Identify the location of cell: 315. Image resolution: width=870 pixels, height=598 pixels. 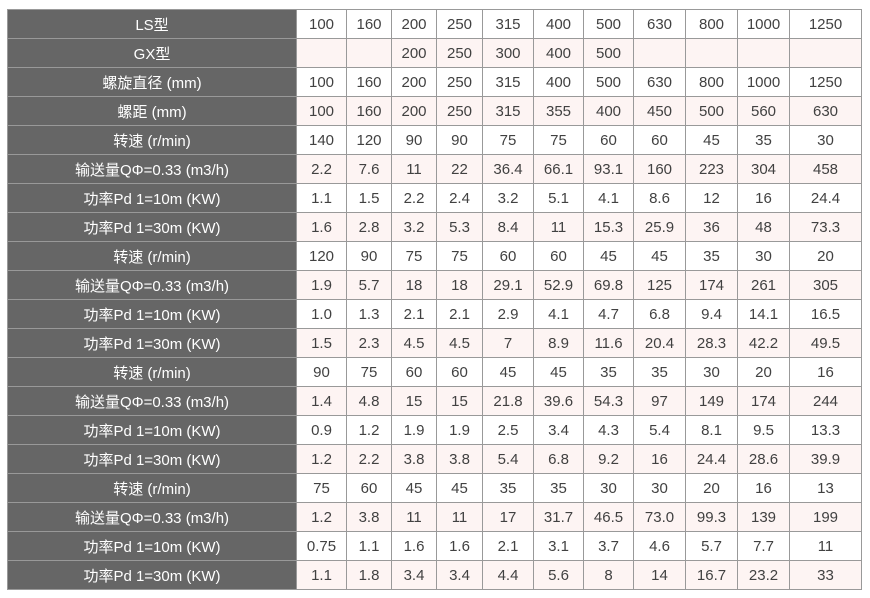
(508, 82).